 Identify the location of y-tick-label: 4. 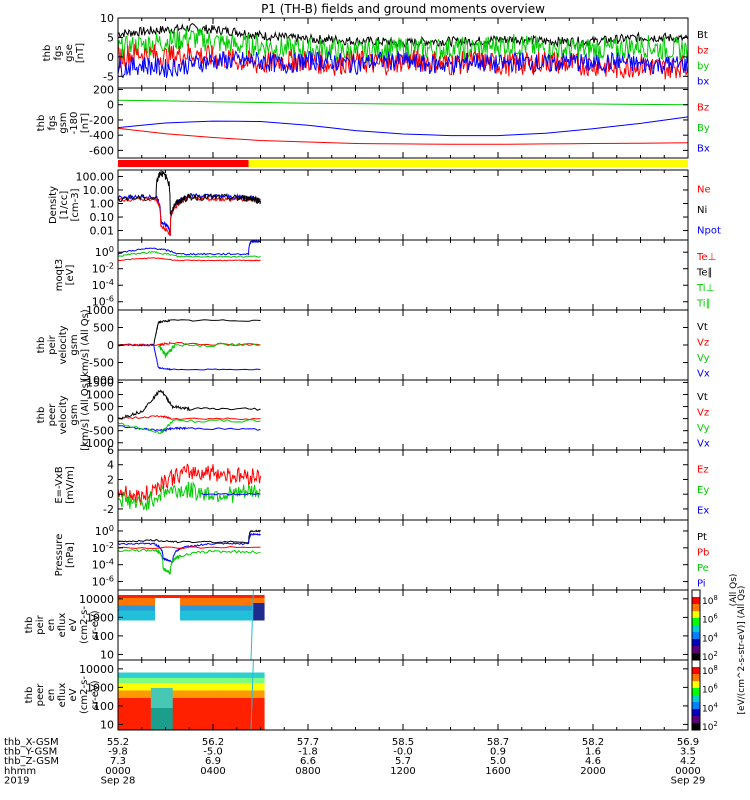
(110, 465).